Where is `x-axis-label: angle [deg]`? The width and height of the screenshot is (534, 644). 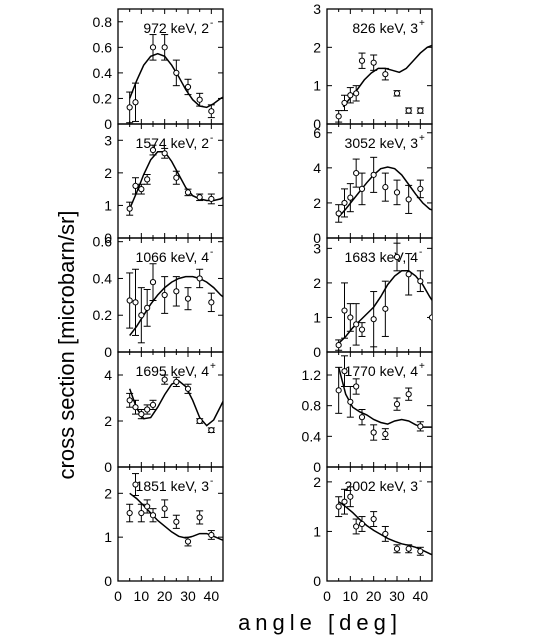
x-axis-label: angle [deg] is located at coordinates (320, 622).